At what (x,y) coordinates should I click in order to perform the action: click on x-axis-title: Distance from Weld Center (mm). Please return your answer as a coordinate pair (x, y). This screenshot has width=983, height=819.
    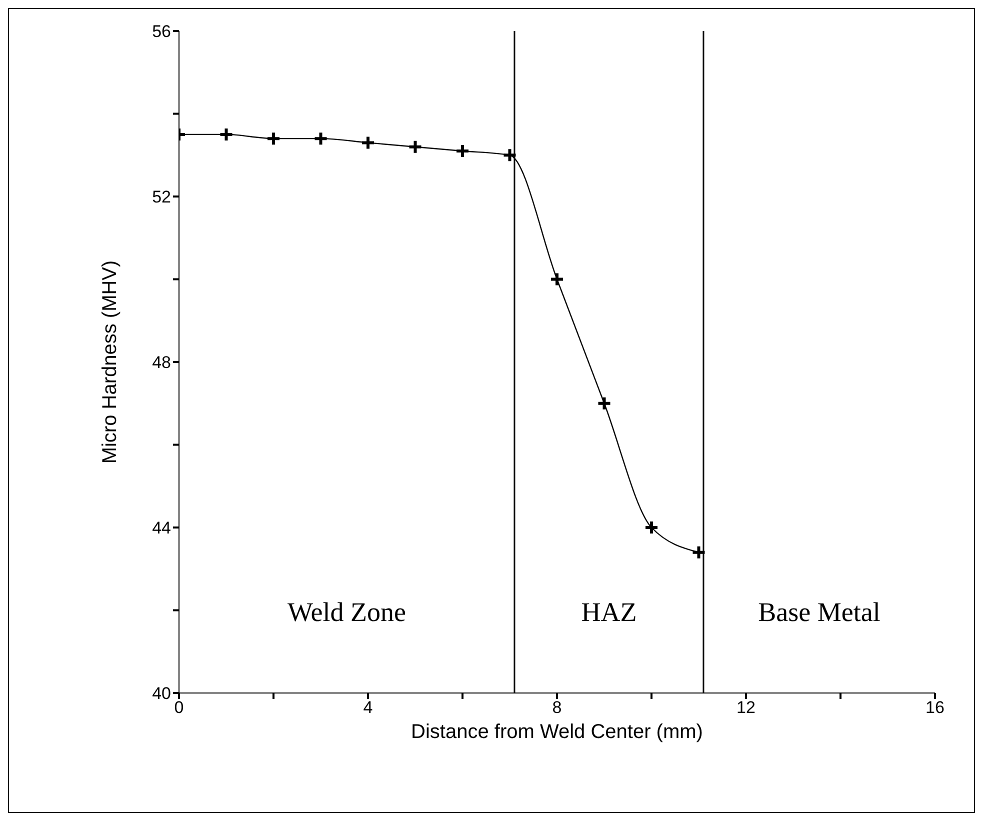
    Looking at the image, I should click on (557, 732).